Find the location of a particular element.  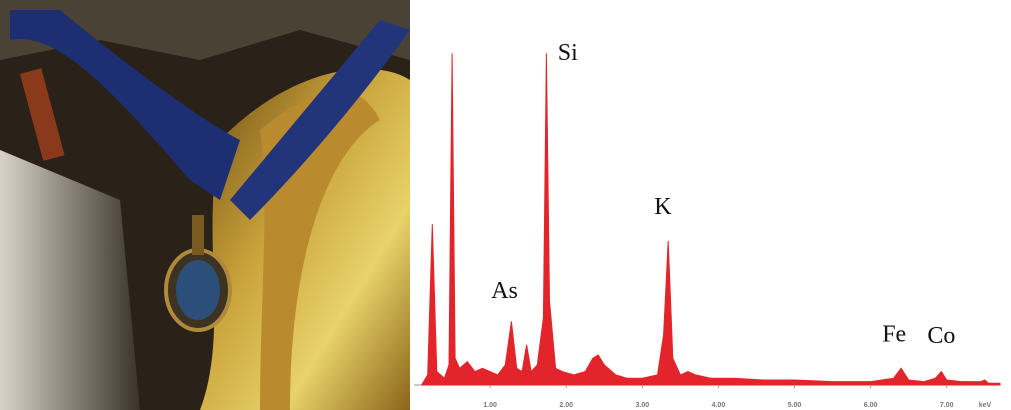

x-tick-label: 2.00 is located at coordinates (566, 405).